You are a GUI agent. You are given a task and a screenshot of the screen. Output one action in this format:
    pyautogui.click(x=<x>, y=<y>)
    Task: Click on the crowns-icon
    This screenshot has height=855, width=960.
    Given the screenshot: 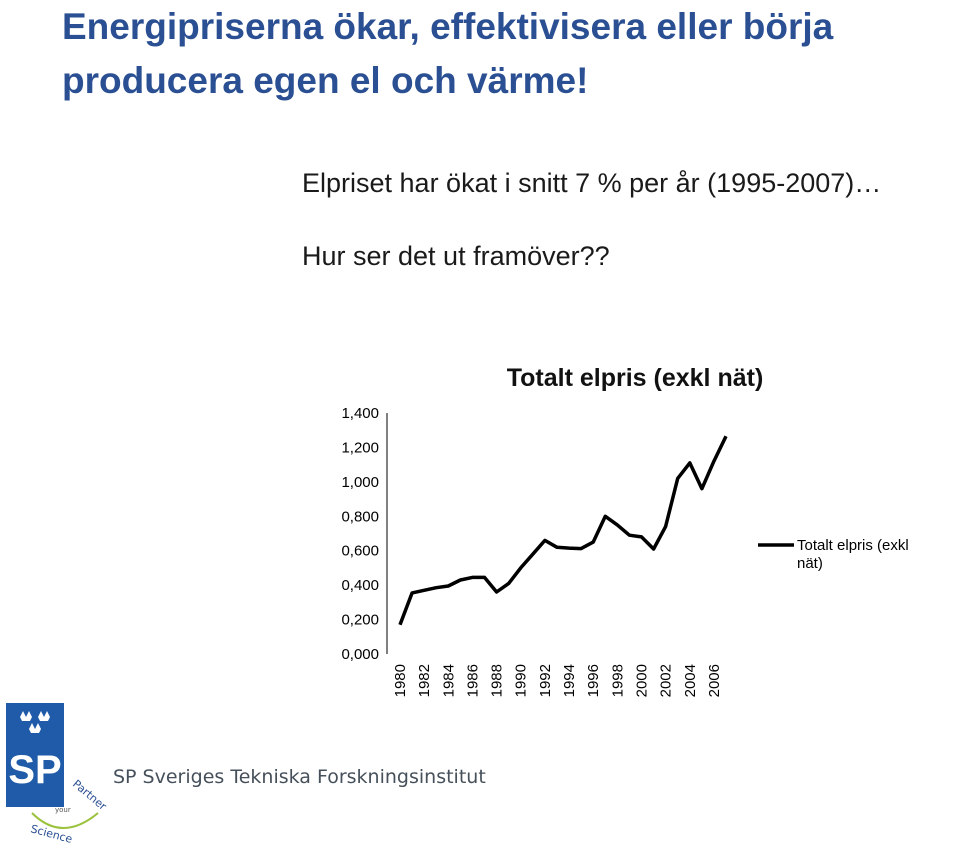 What is the action you would take?
    pyautogui.click(x=35, y=722)
    